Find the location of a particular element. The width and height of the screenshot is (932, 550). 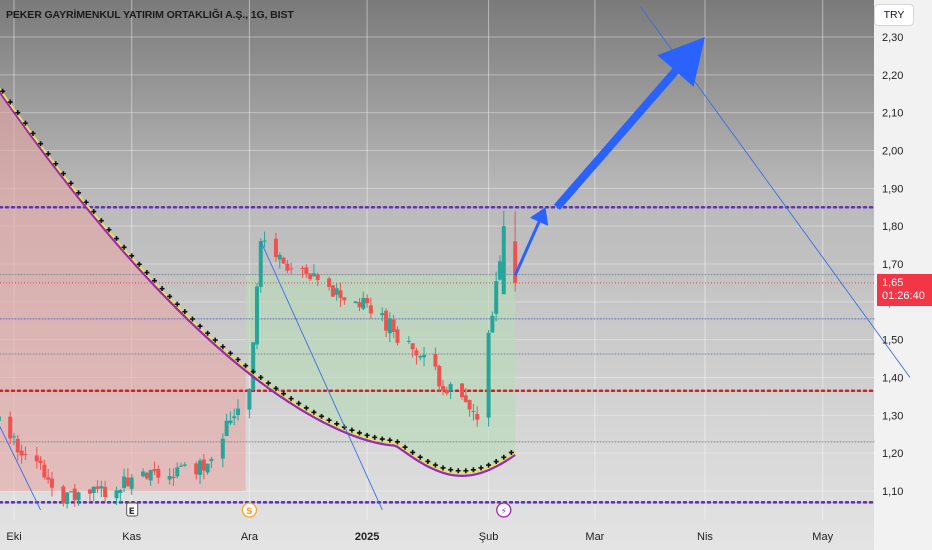

x-tick-label: Mar is located at coordinates (594, 537).